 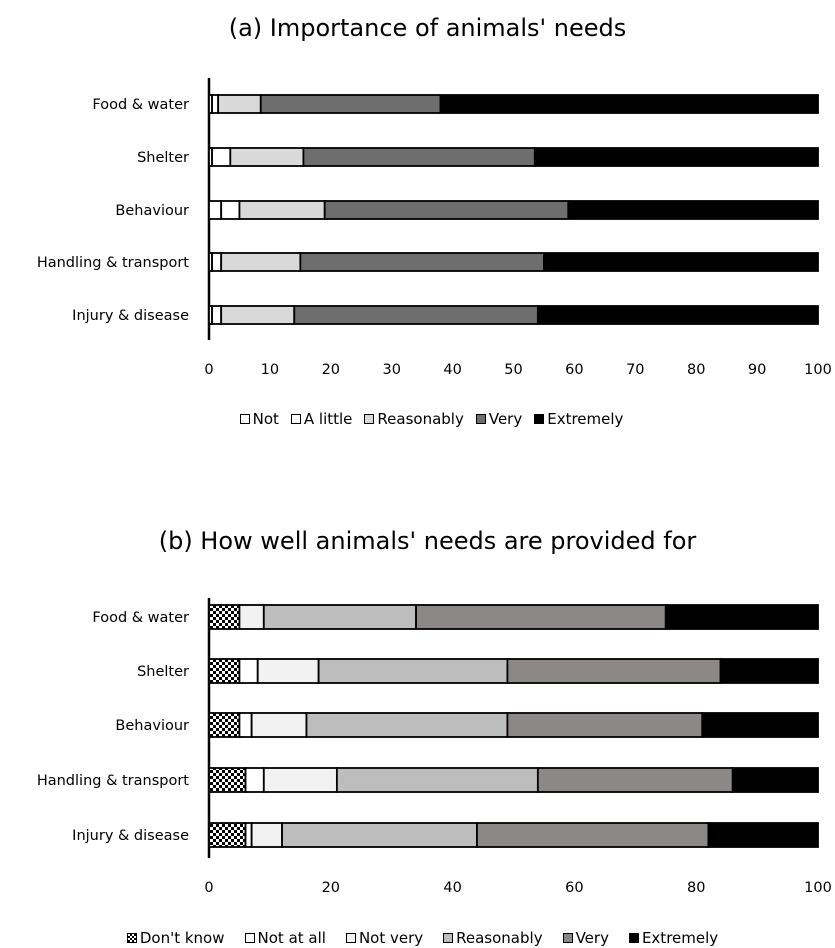 I want to click on chart-b-legend-label: Don't know, so click(x=182, y=938).